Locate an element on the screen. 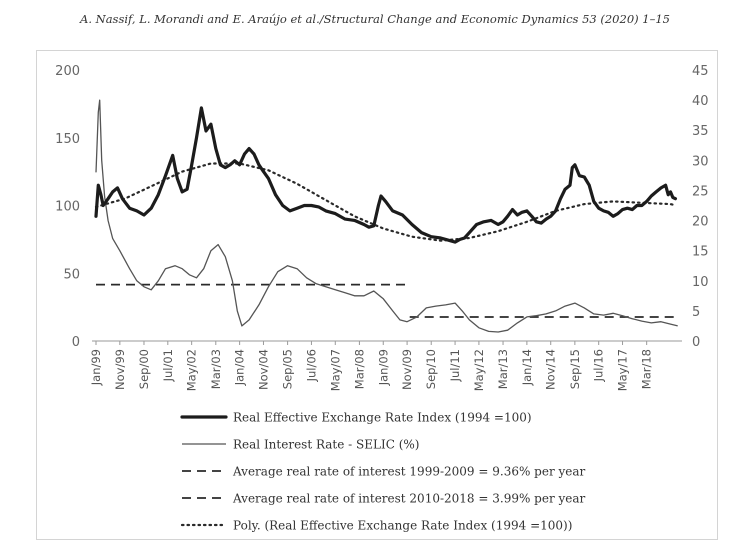 This screenshot has height=548, width=750. x-tick-label: Jul/06 is located at coordinates (311, 365).